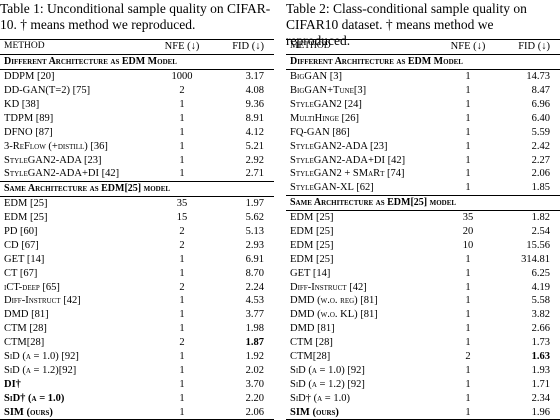  Describe the element at coordinates (137, 203) in the screenshot. I see `data-row: EDM [25] 35 1.97` at that location.